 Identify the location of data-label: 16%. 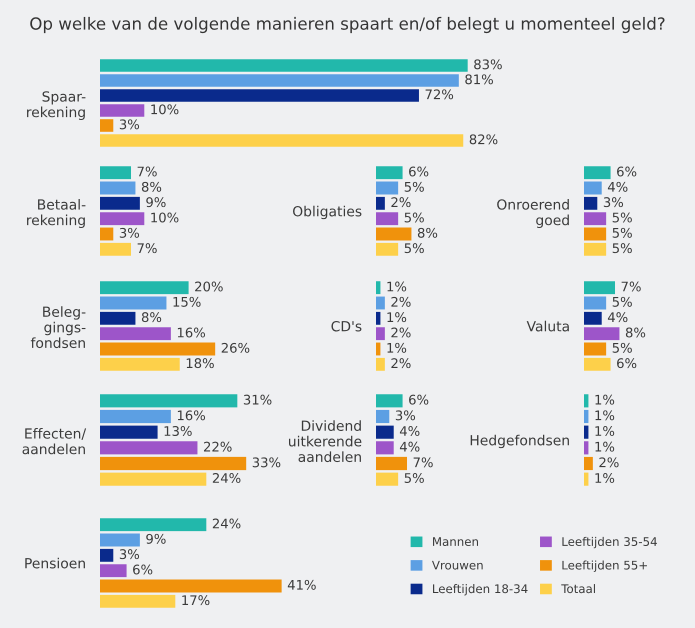
(192, 333).